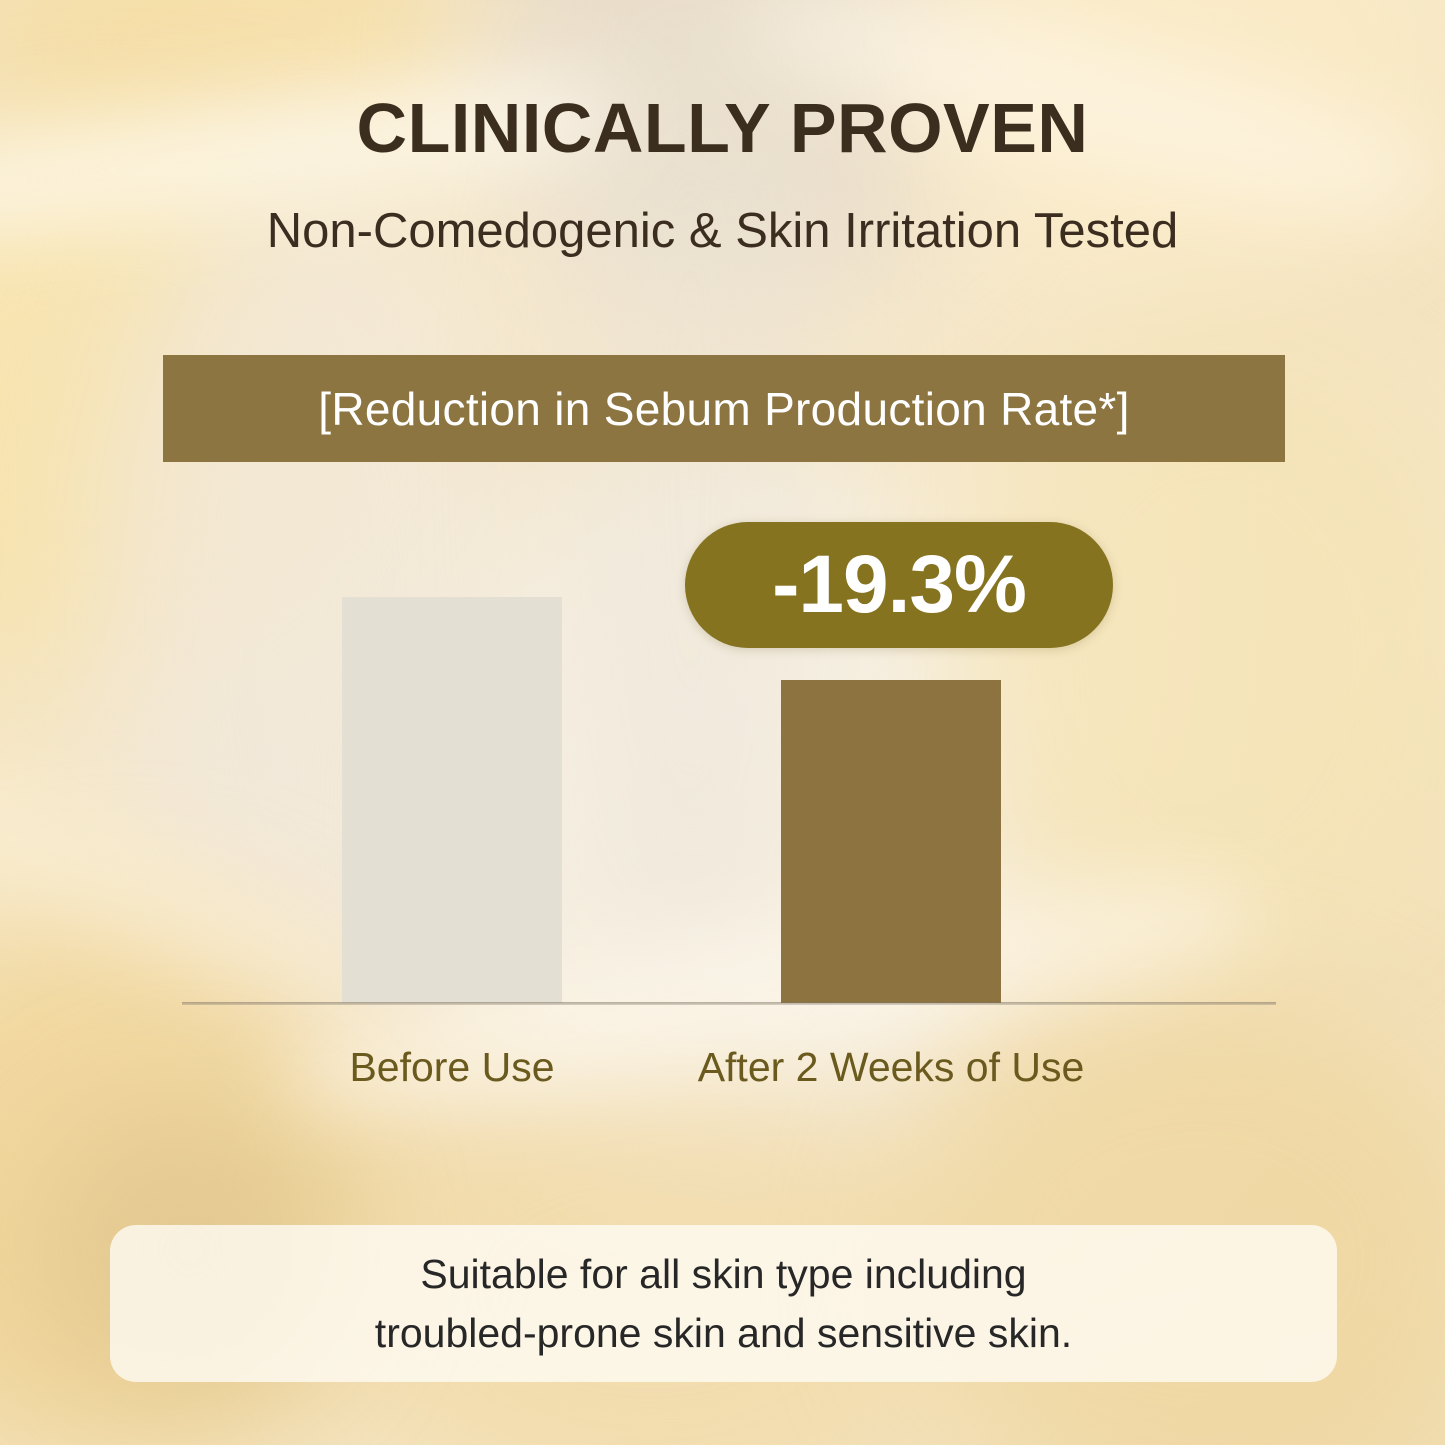  What do you see at coordinates (722, 231) in the screenshot?
I see `page-subtitle: Non-Comedogenic & Skin Irritation Tested` at bounding box center [722, 231].